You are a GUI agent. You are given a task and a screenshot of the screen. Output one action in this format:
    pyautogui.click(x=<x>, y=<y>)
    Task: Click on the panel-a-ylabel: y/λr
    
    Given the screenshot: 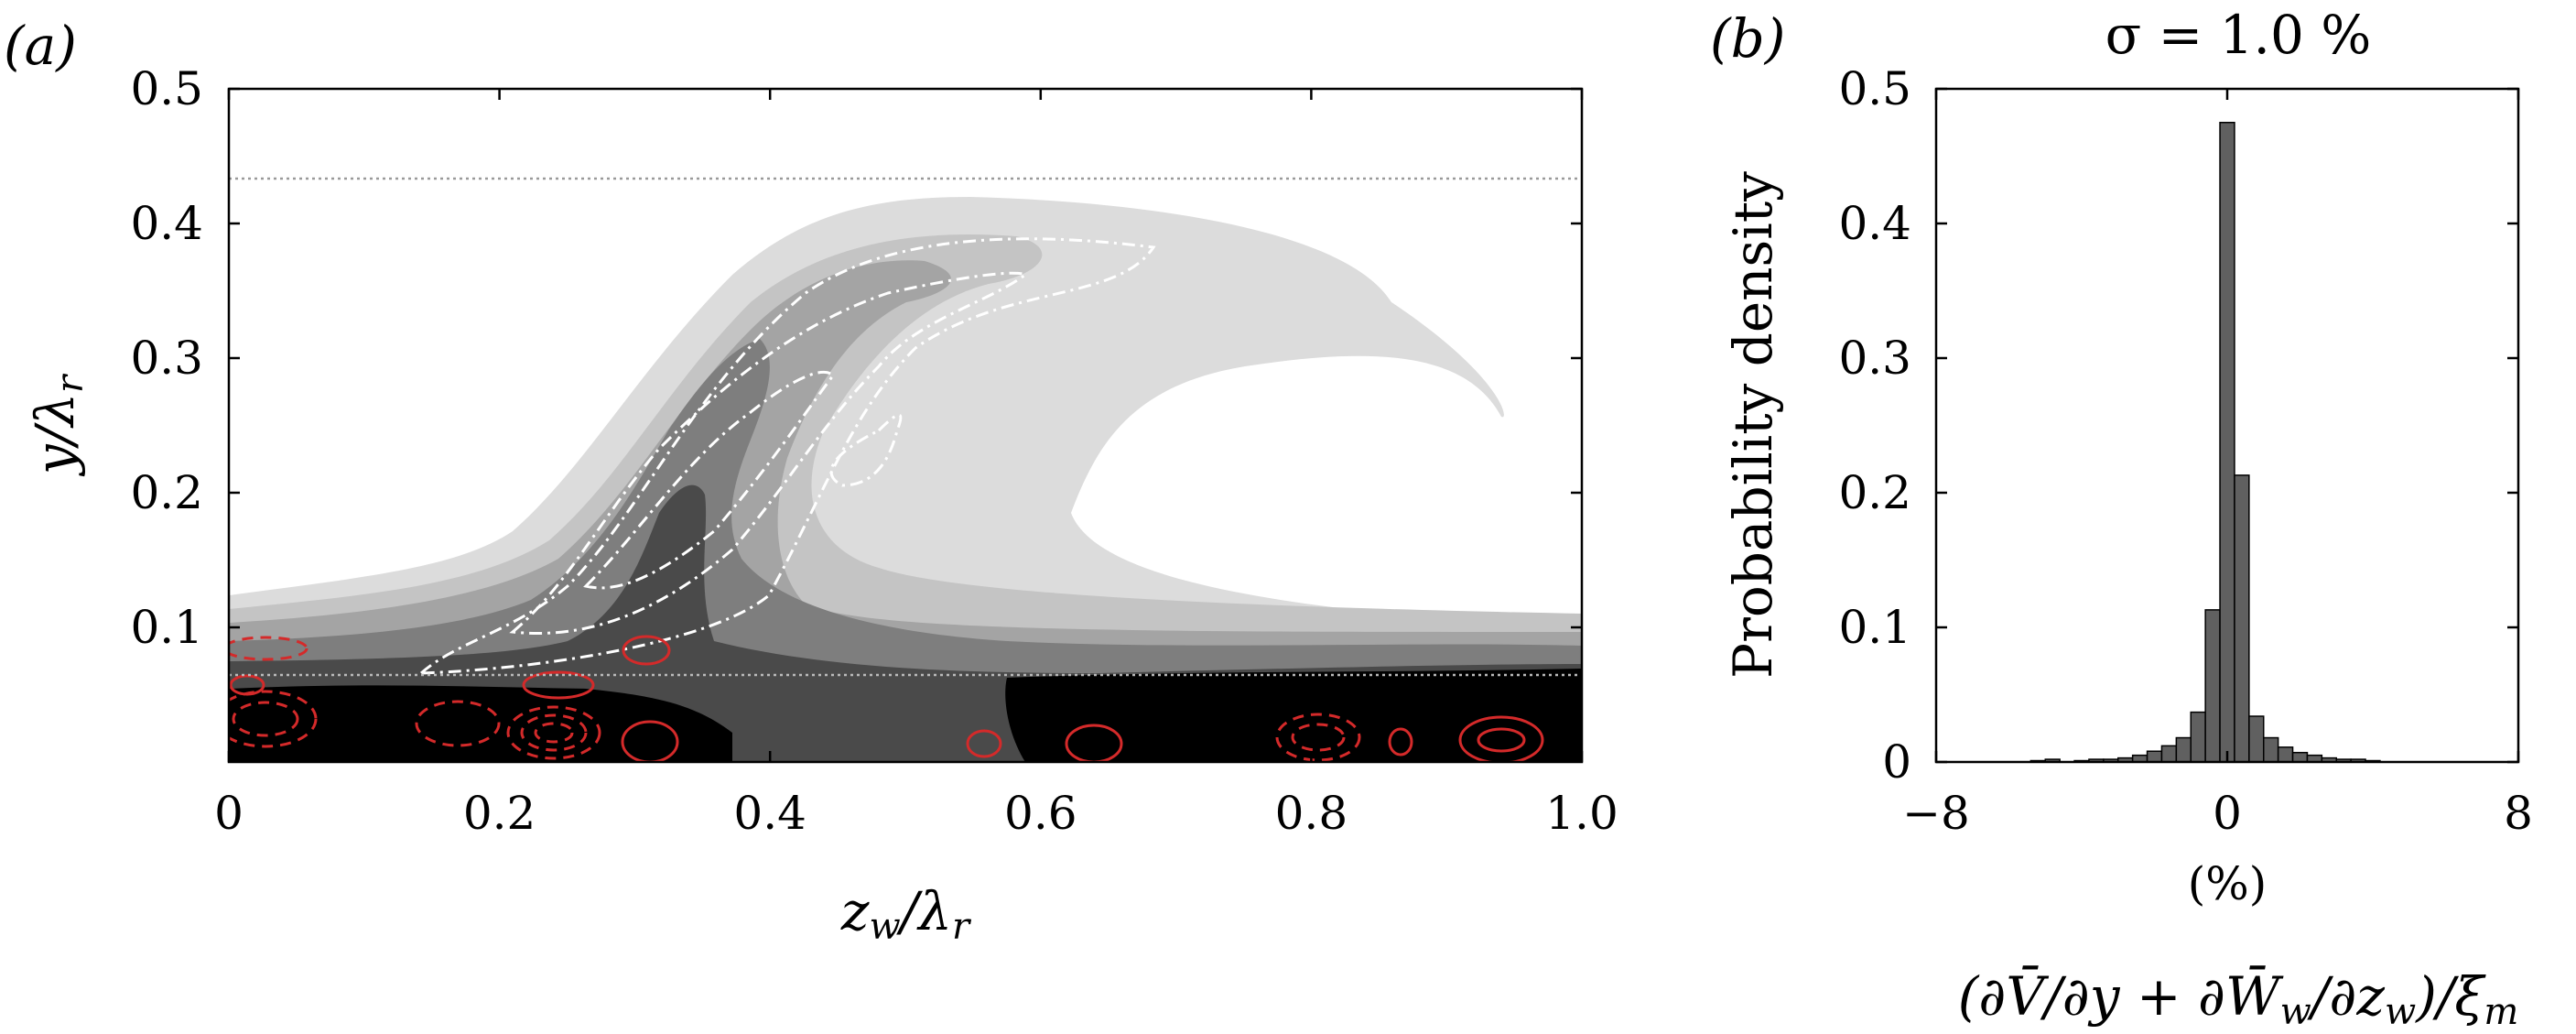 What is the action you would take?
    pyautogui.click(x=58, y=425)
    